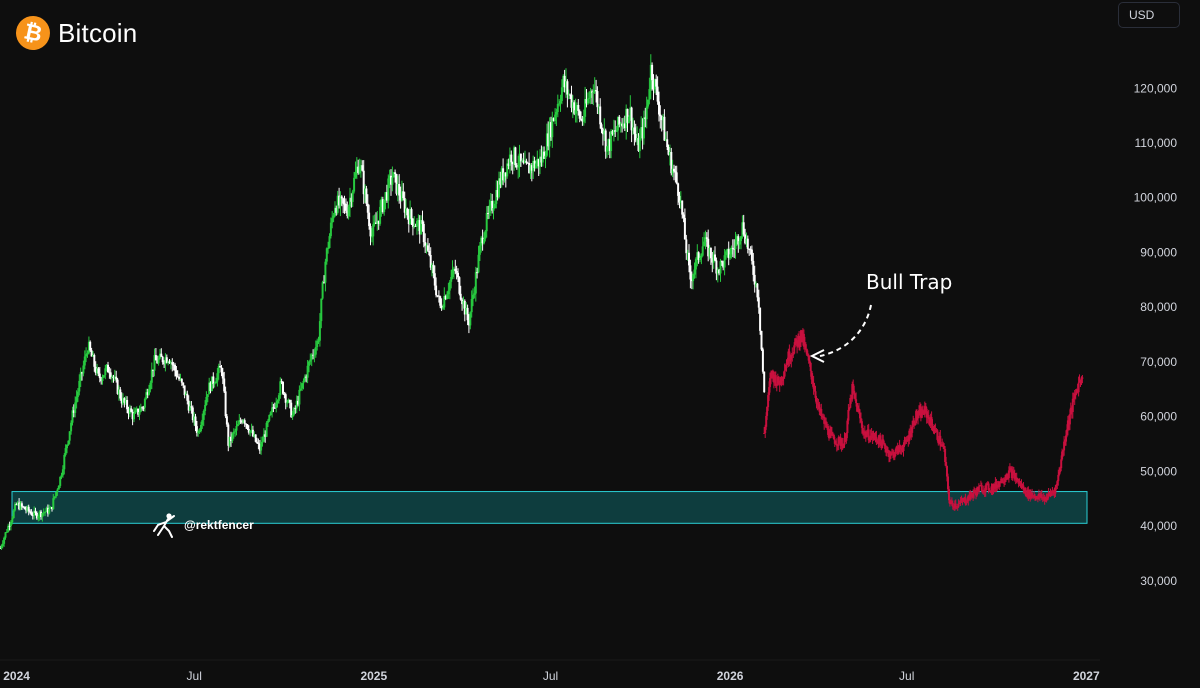  What do you see at coordinates (373, 676) in the screenshot?
I see `x-tick-label: 2025` at bounding box center [373, 676].